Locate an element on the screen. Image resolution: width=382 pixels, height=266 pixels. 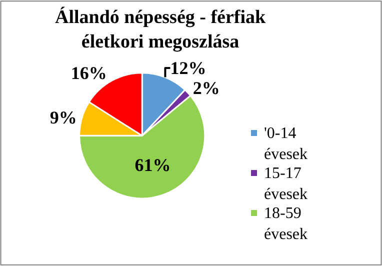
data-label: 12% is located at coordinates (188, 68).